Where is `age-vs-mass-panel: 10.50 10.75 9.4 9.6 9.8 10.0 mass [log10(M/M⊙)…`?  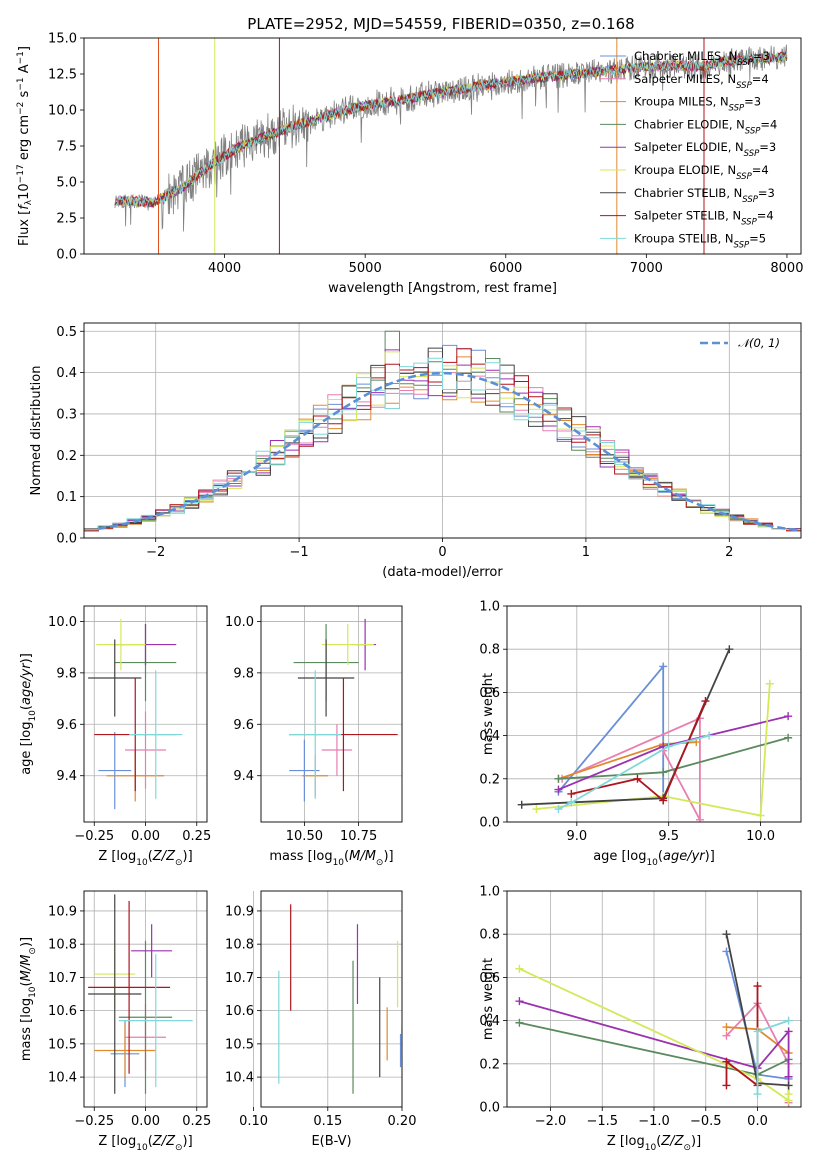
age-vs-mass-panel: 10.50 10.75 9.4 9.6 9.8 10.0 mass [log10(M/M⊙)… is located at coordinates (314, 736).